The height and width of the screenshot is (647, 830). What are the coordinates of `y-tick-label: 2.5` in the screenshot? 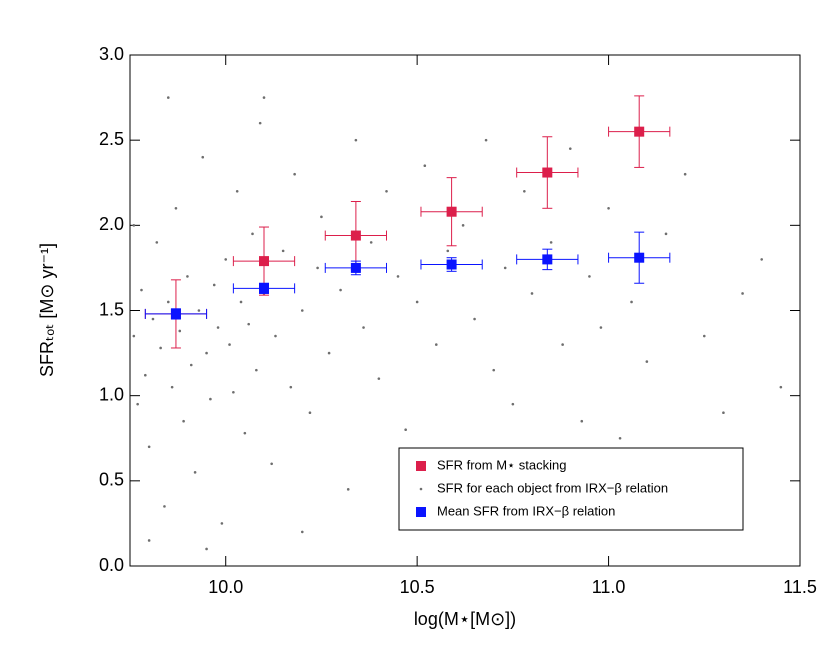 It's located at (111, 139).